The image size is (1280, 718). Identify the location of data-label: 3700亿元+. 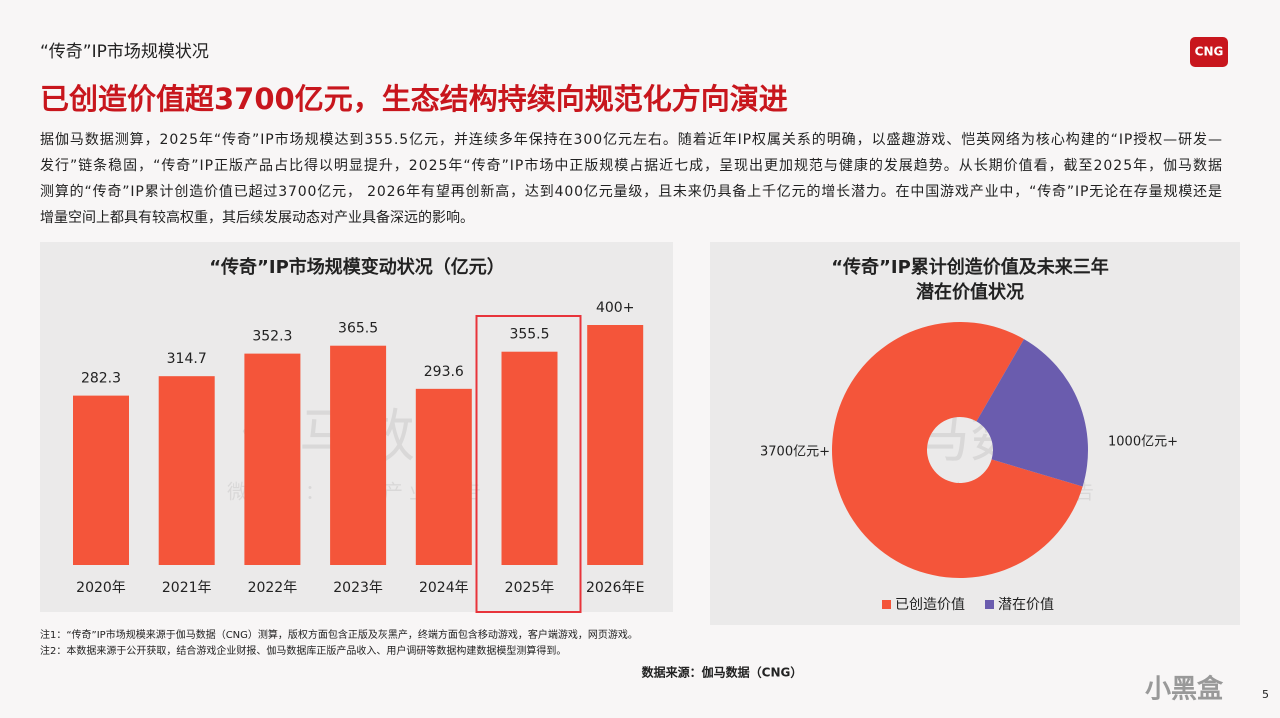
(795, 452).